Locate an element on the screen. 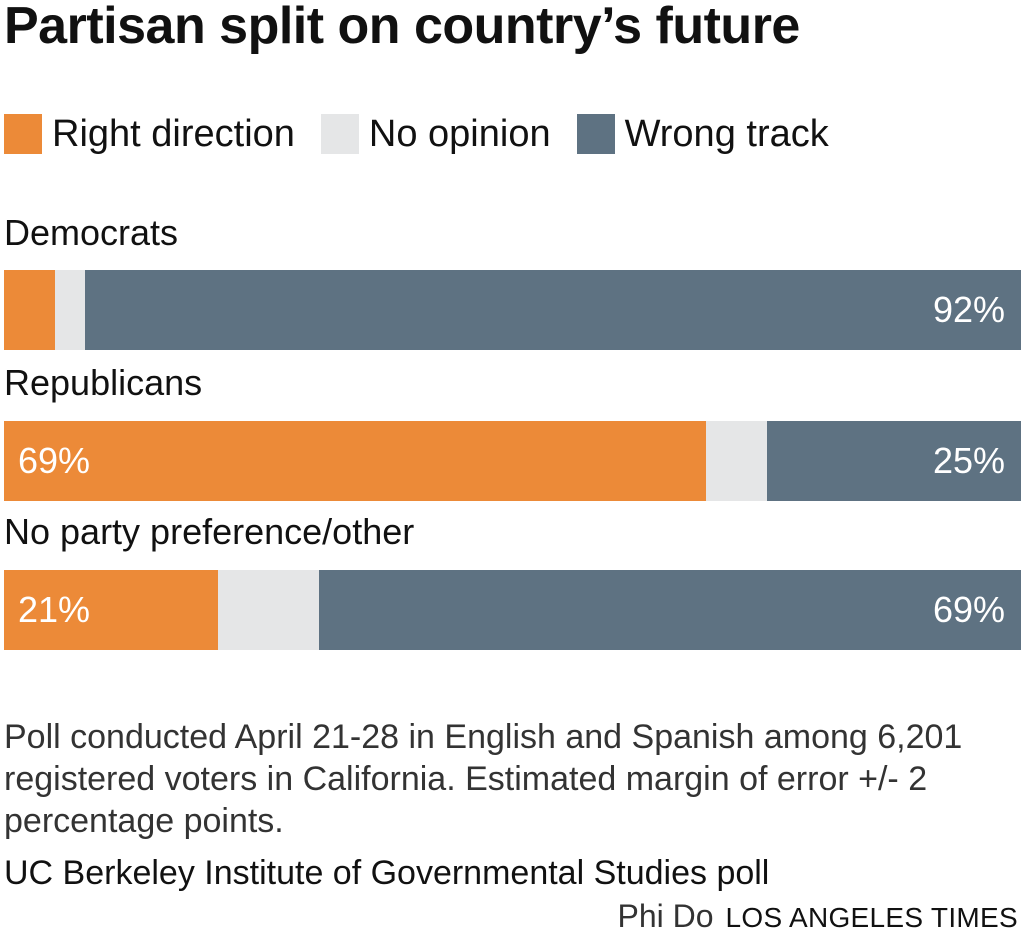 The height and width of the screenshot is (938, 1024). chart-title: Partisan split on country’s future is located at coordinates (402, 27).